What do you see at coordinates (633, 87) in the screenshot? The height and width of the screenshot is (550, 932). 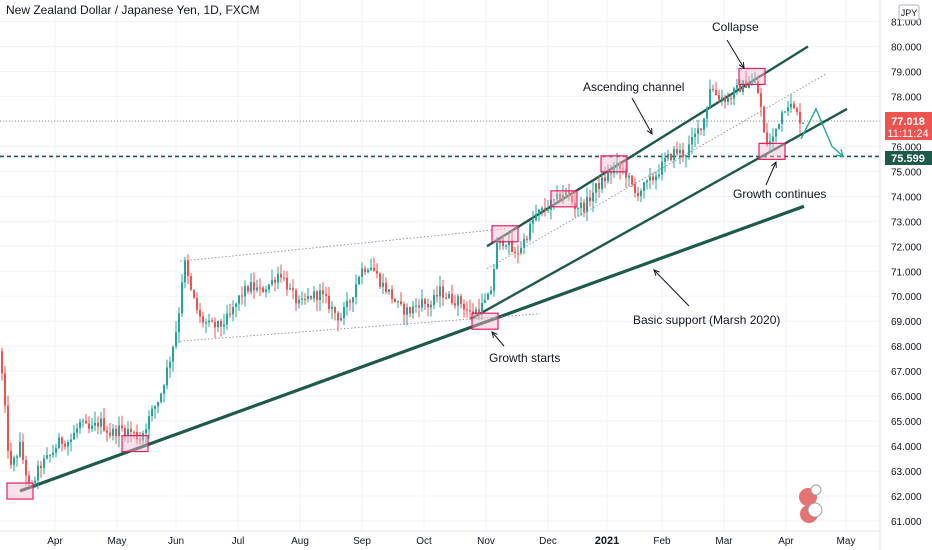 I see `annotation-ascending-channel: Ascending channel` at bounding box center [633, 87].